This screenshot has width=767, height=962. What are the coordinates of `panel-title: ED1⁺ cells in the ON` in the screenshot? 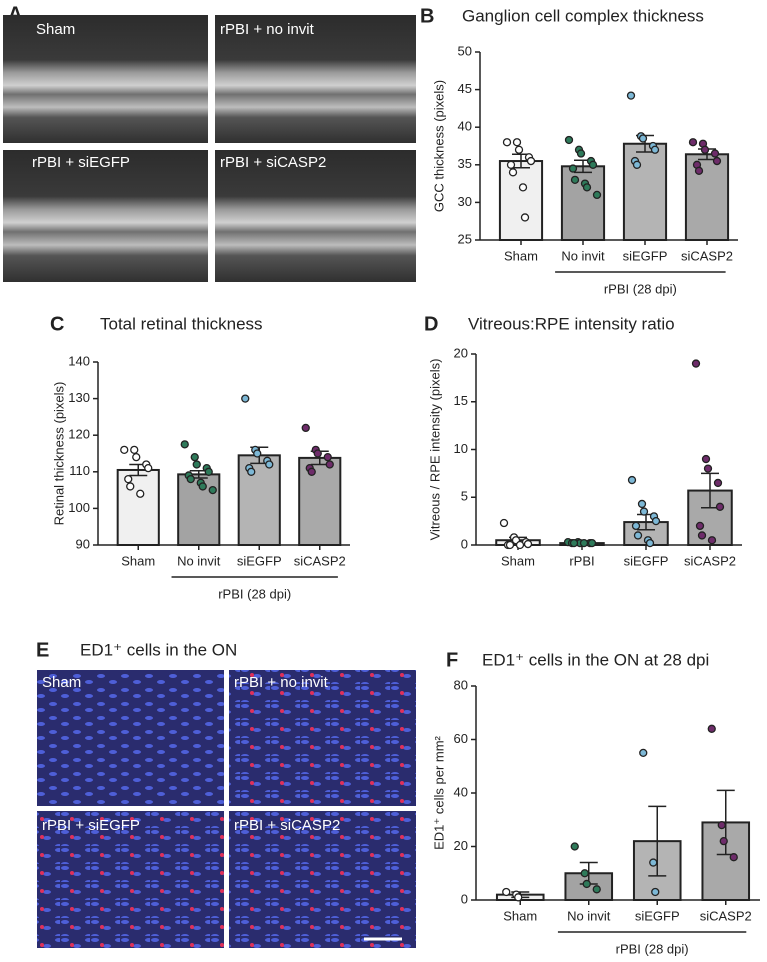 It's located at (158, 649).